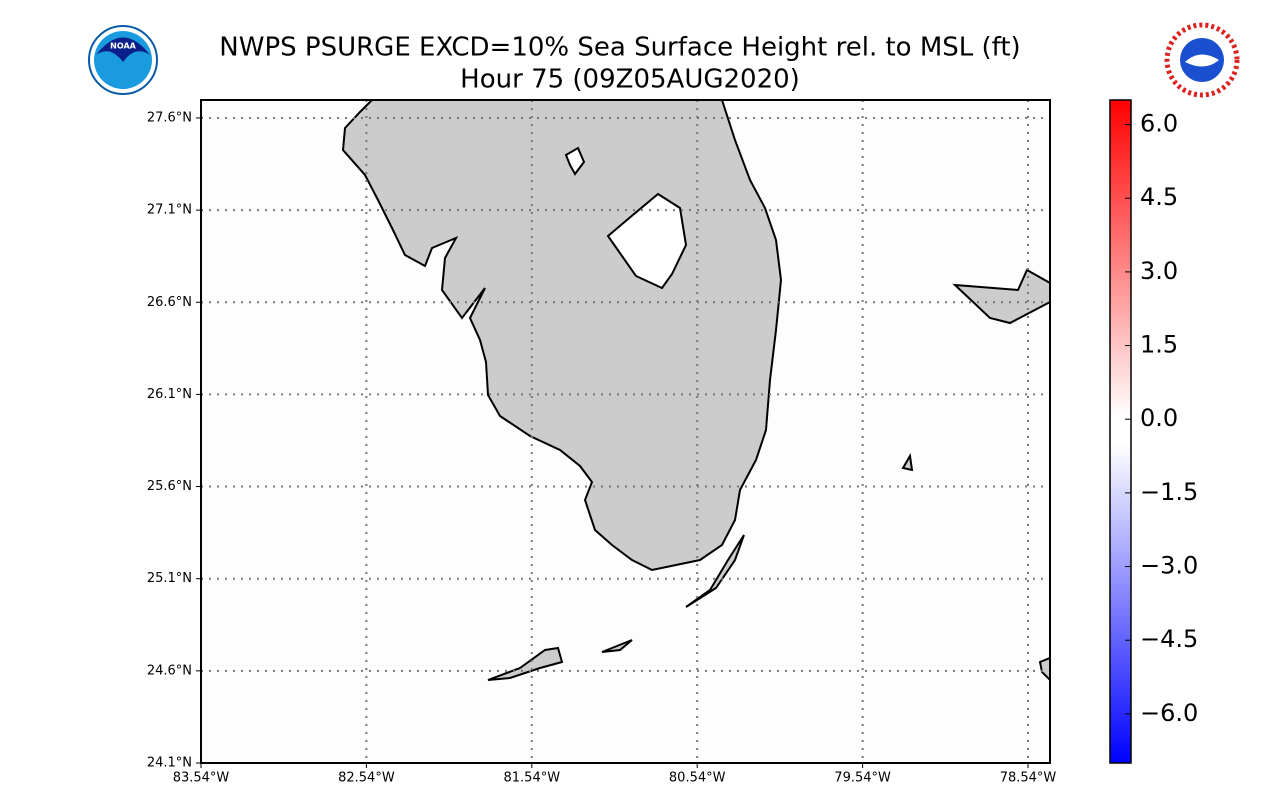 This screenshot has height=800, width=1277. Describe the element at coordinates (1120, 431) in the screenshot. I see `colorbar` at that location.